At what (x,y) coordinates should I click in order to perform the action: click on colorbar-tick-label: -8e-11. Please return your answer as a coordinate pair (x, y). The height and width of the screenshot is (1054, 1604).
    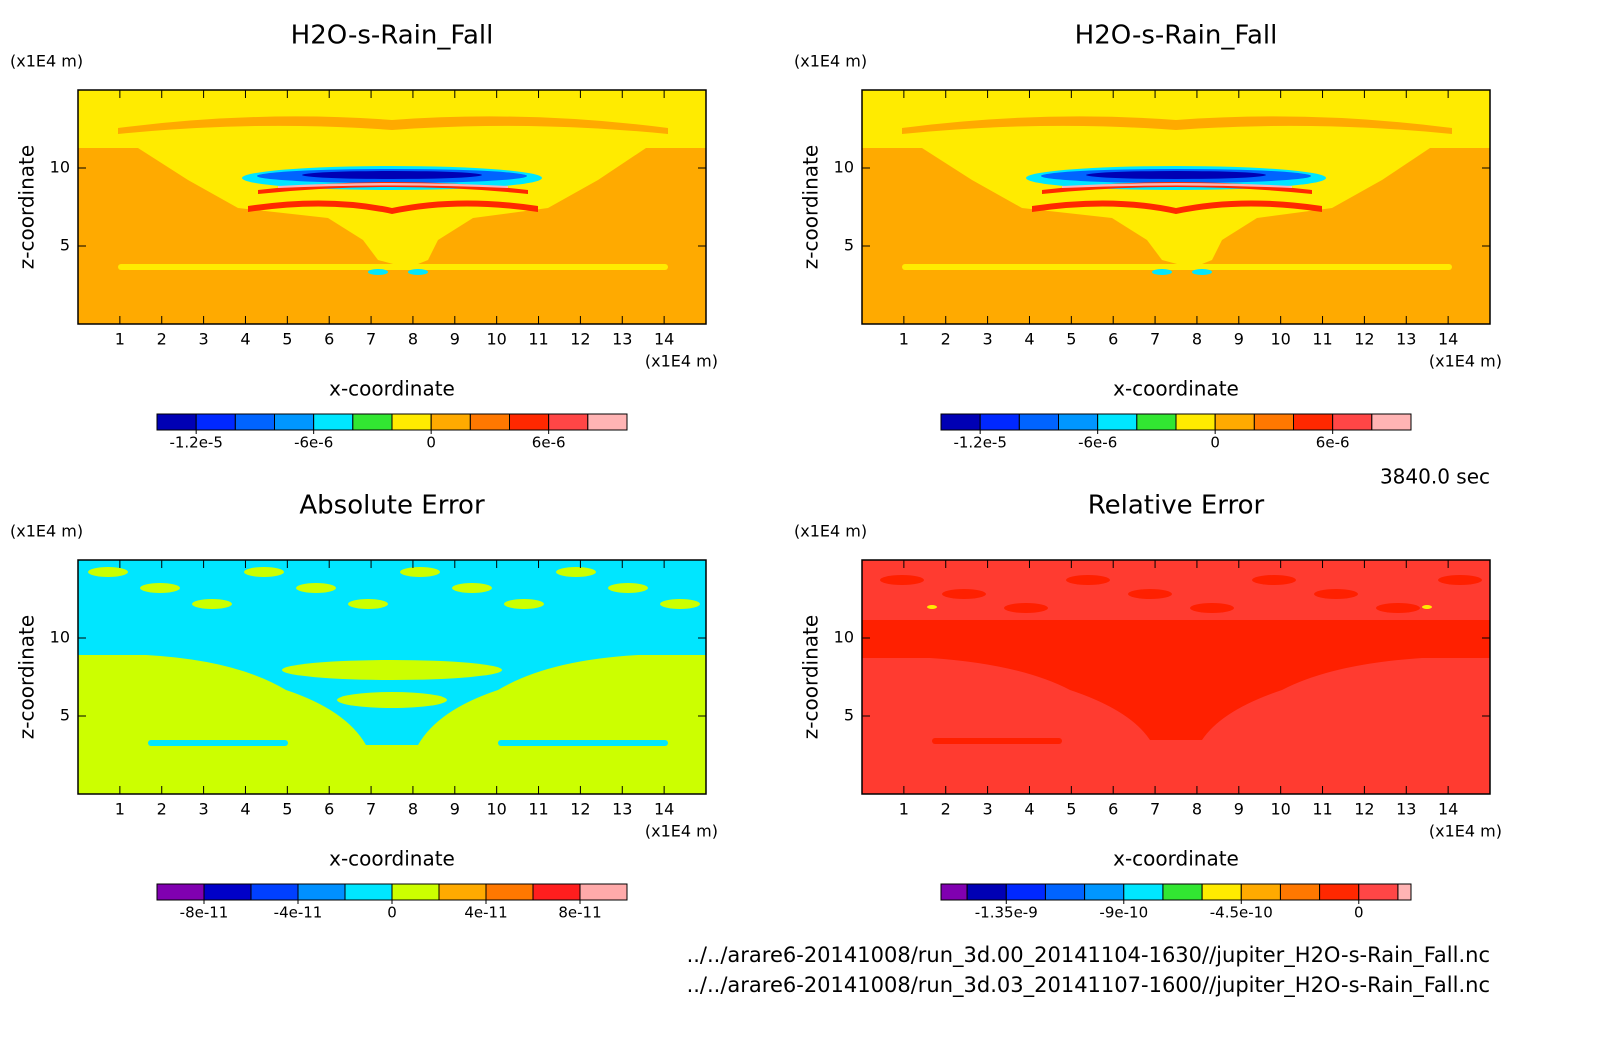
    Looking at the image, I should click on (204, 913).